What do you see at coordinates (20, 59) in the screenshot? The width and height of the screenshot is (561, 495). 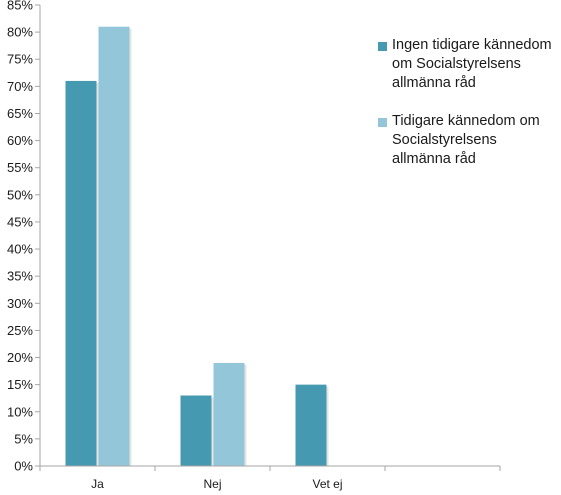 I see `y-tick-label: 75%` at bounding box center [20, 59].